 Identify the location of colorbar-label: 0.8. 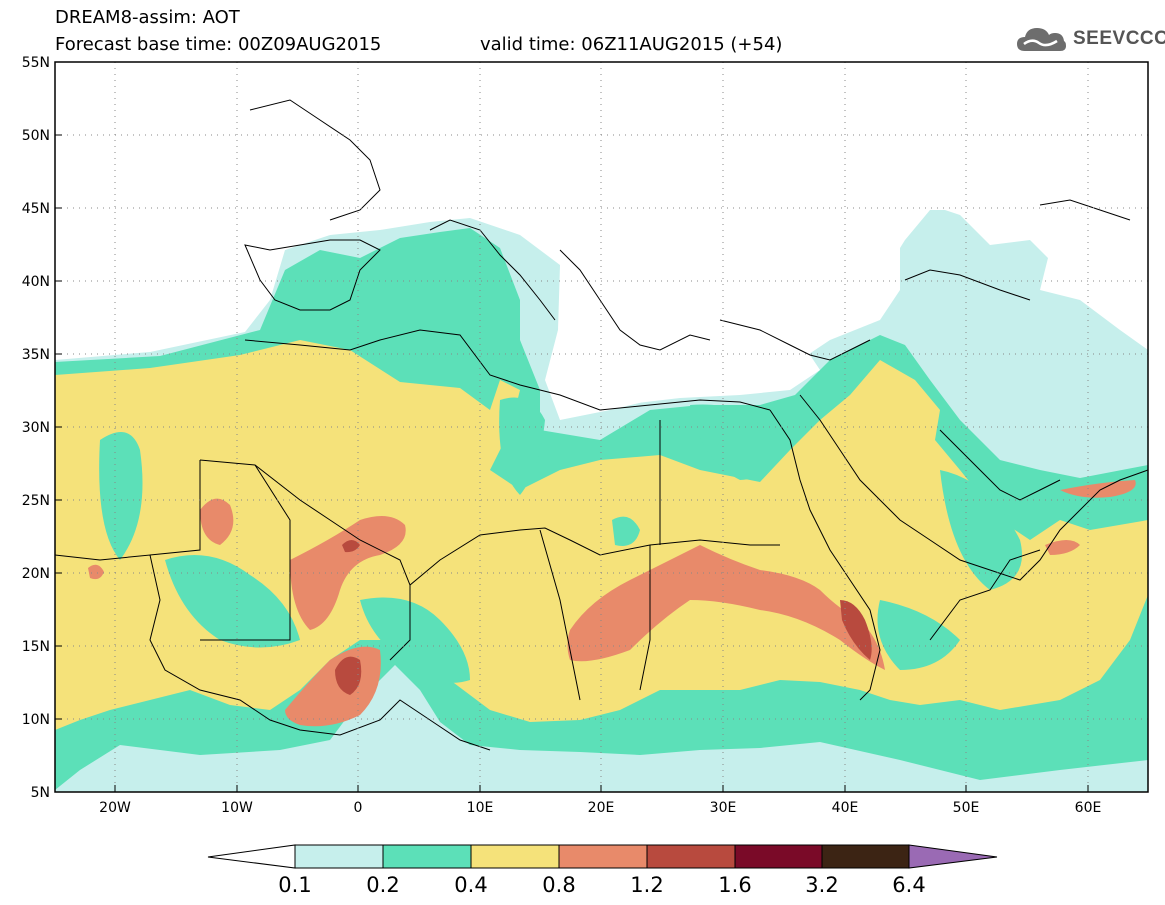
(558, 885).